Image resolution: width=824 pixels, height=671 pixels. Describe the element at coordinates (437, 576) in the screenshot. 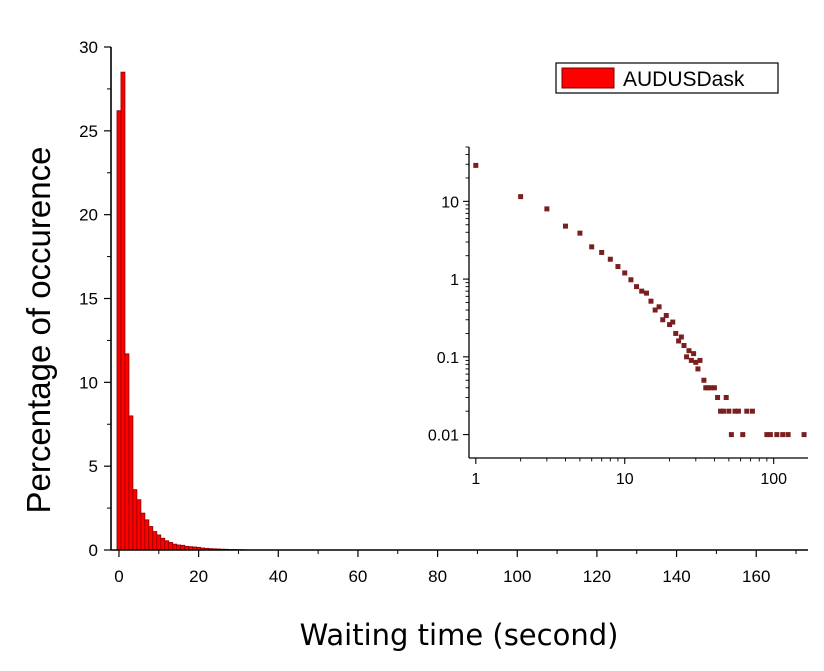

I see `x-tick-label: 80` at that location.